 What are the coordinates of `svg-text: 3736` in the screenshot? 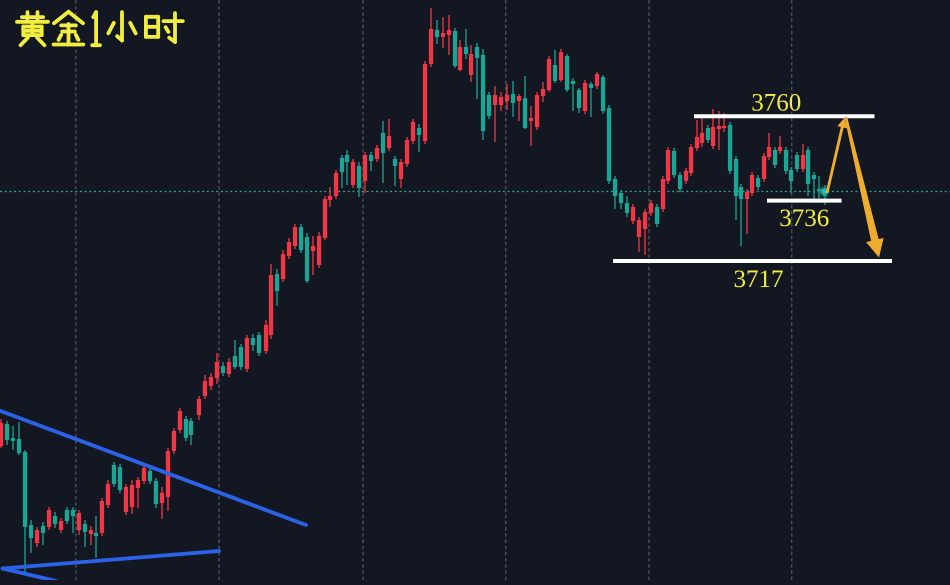 It's located at (804, 218).